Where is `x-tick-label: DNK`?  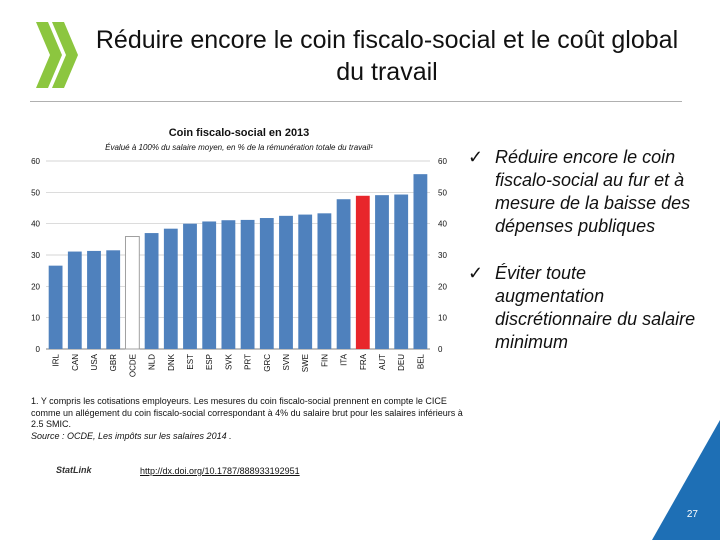
x-tick-label: DNK is located at coordinates (171, 362).